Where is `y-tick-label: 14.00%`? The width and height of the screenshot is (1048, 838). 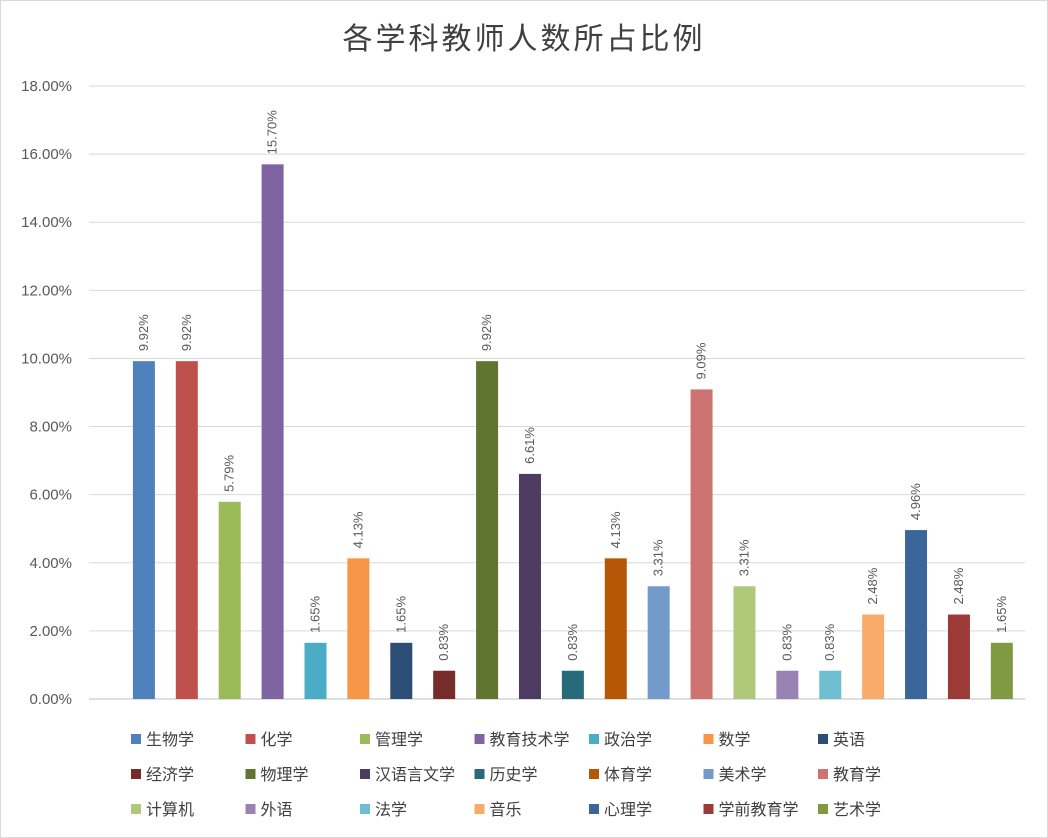
y-tick-label: 14.00% is located at coordinates (46, 222).